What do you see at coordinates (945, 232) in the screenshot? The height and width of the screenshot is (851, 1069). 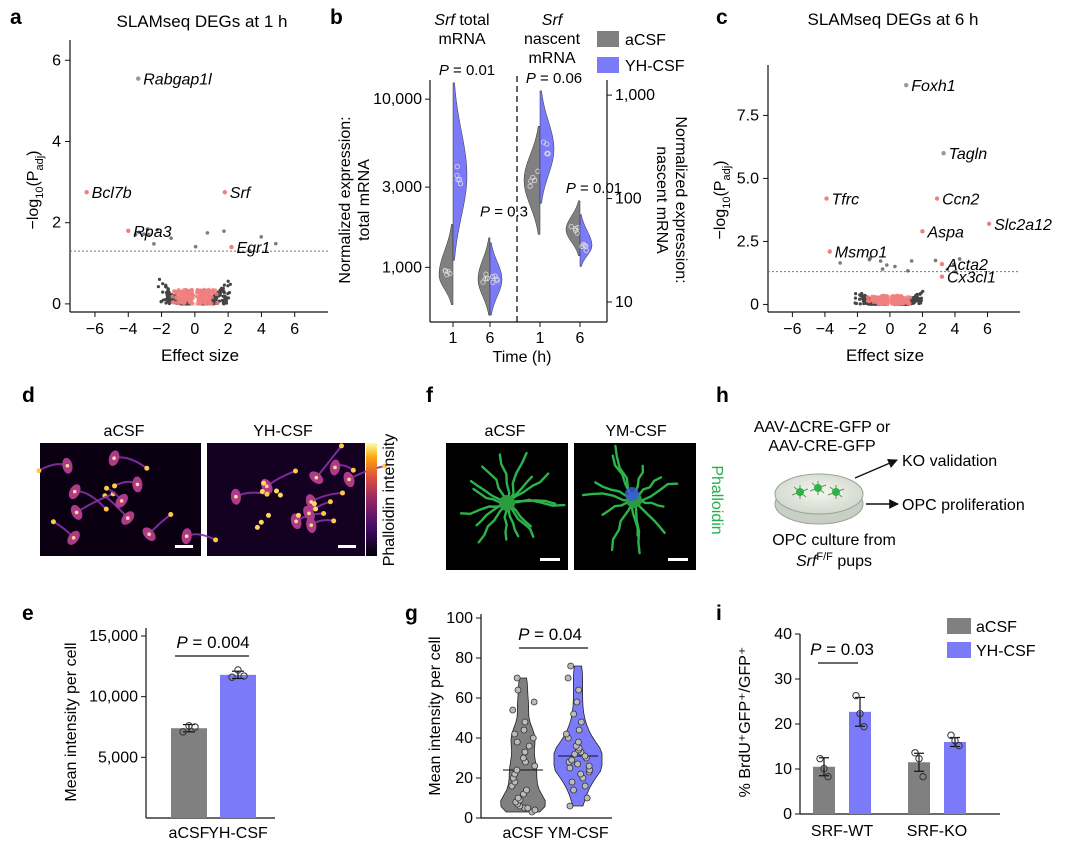 I see `gene-label: Aspa` at bounding box center [945, 232].